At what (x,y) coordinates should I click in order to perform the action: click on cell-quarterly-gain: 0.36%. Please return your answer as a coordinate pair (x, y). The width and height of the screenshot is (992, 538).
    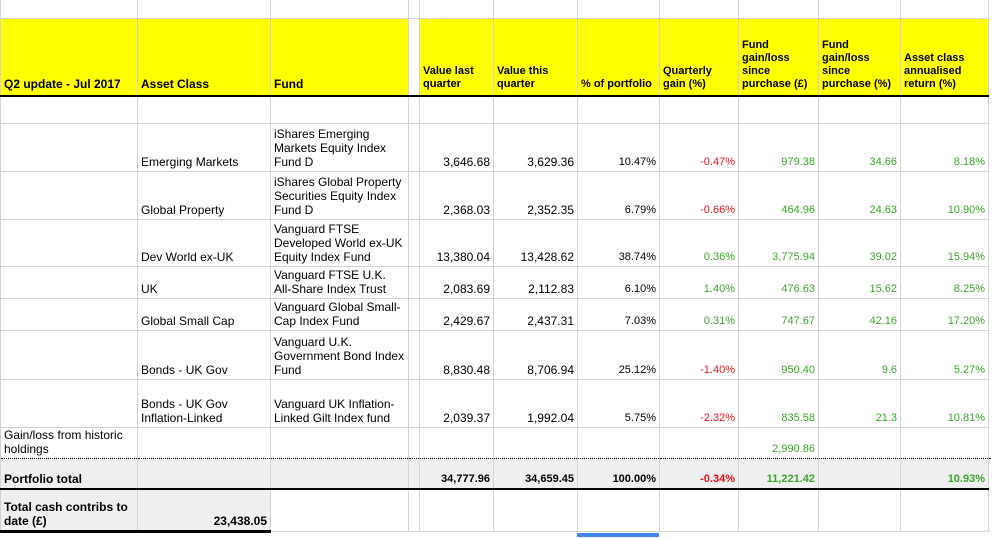
    Looking at the image, I should click on (699, 242).